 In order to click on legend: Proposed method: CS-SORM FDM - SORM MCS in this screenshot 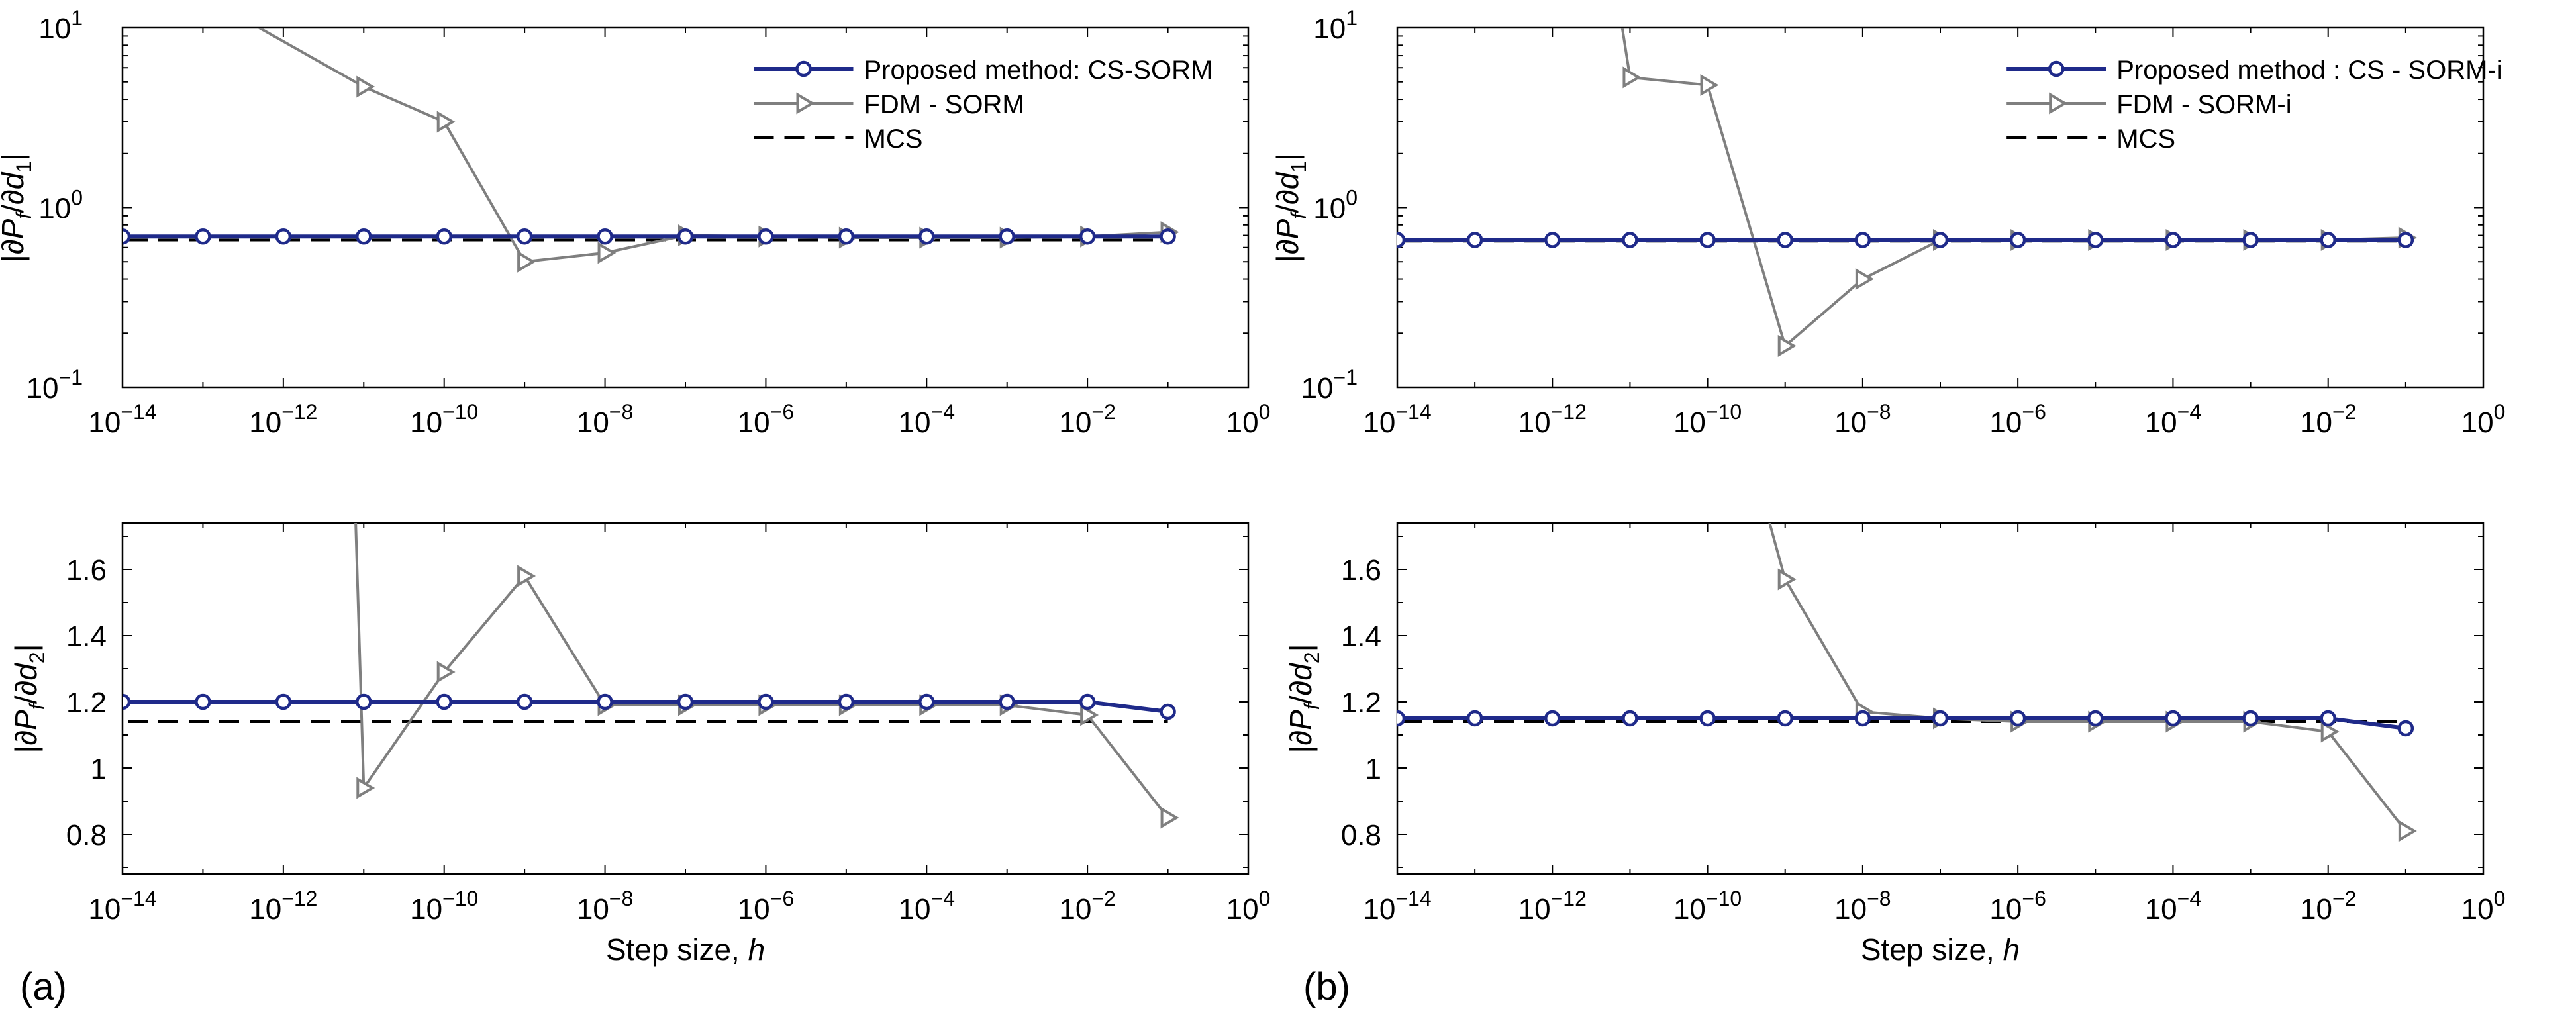, I will do `click(983, 105)`.